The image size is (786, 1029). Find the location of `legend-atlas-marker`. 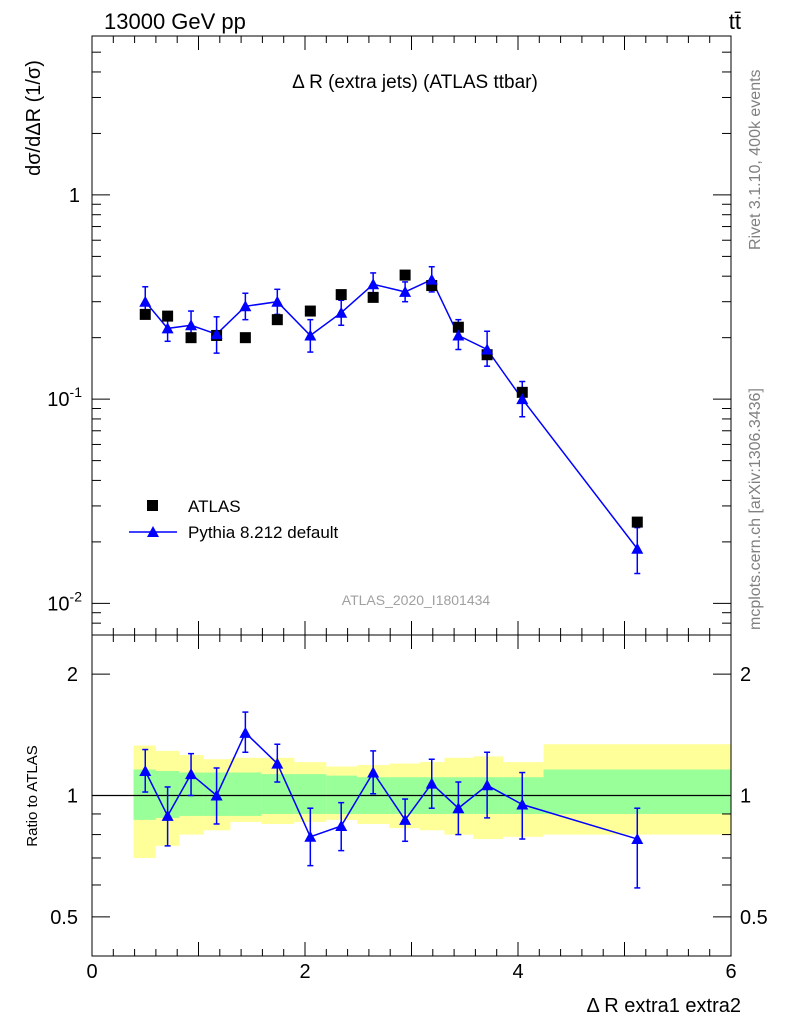

legend-atlas-marker is located at coordinates (152, 505).